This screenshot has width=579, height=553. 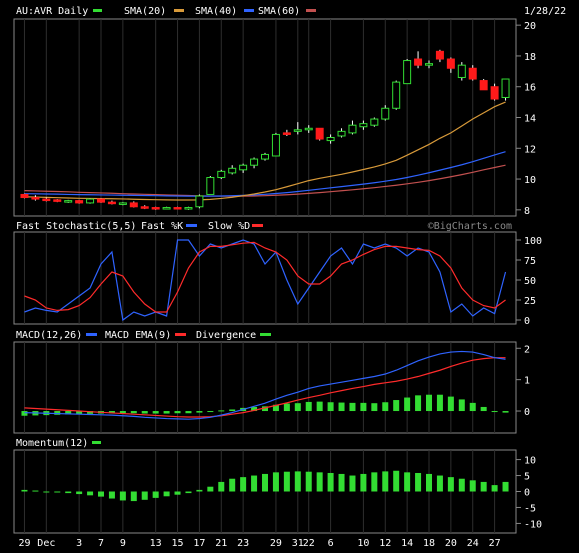 What do you see at coordinates (76, 226) in the screenshot?
I see `stochastic-title: Fast Stochastic(5,5)` at bounding box center [76, 226].